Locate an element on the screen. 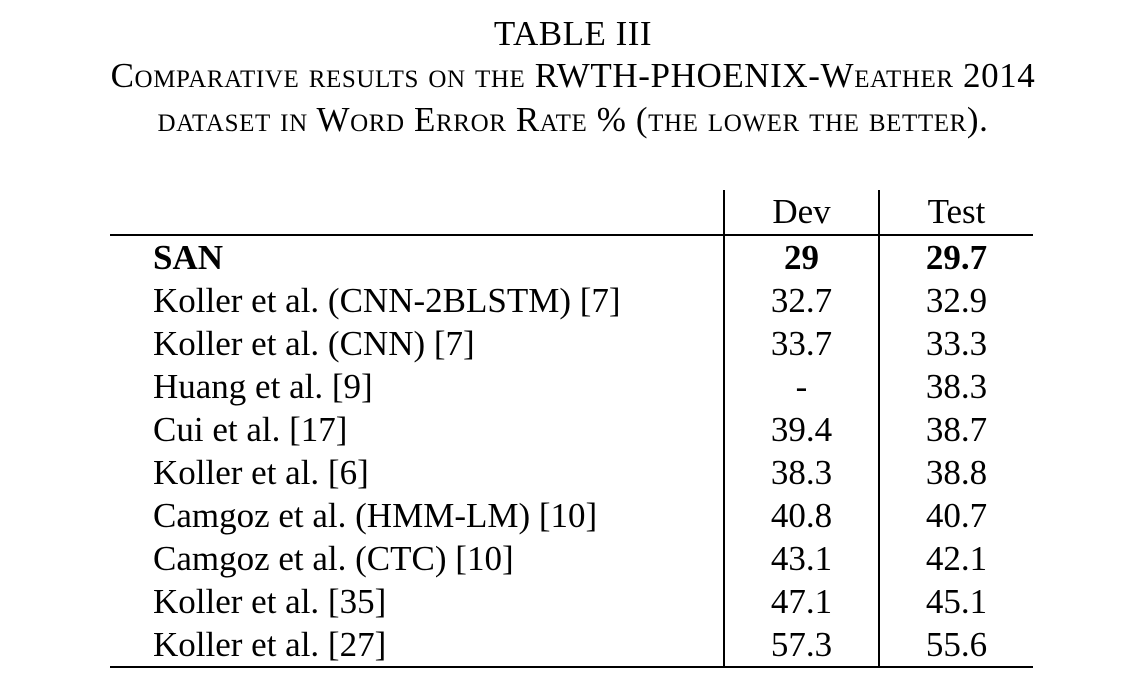 This screenshot has height=684, width=1146. table-row: Koller et al. [27] 57.3 55.6 is located at coordinates (571, 645).